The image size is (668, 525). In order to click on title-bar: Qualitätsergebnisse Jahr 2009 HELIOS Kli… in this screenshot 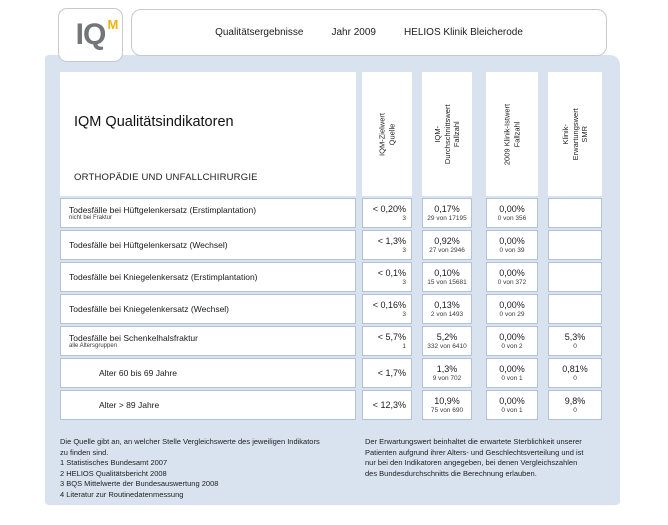, I will do `click(369, 32)`.